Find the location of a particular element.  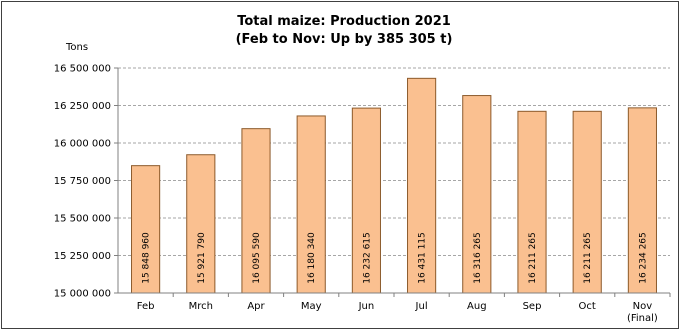

x-tick-label: Feb is located at coordinates (146, 306).